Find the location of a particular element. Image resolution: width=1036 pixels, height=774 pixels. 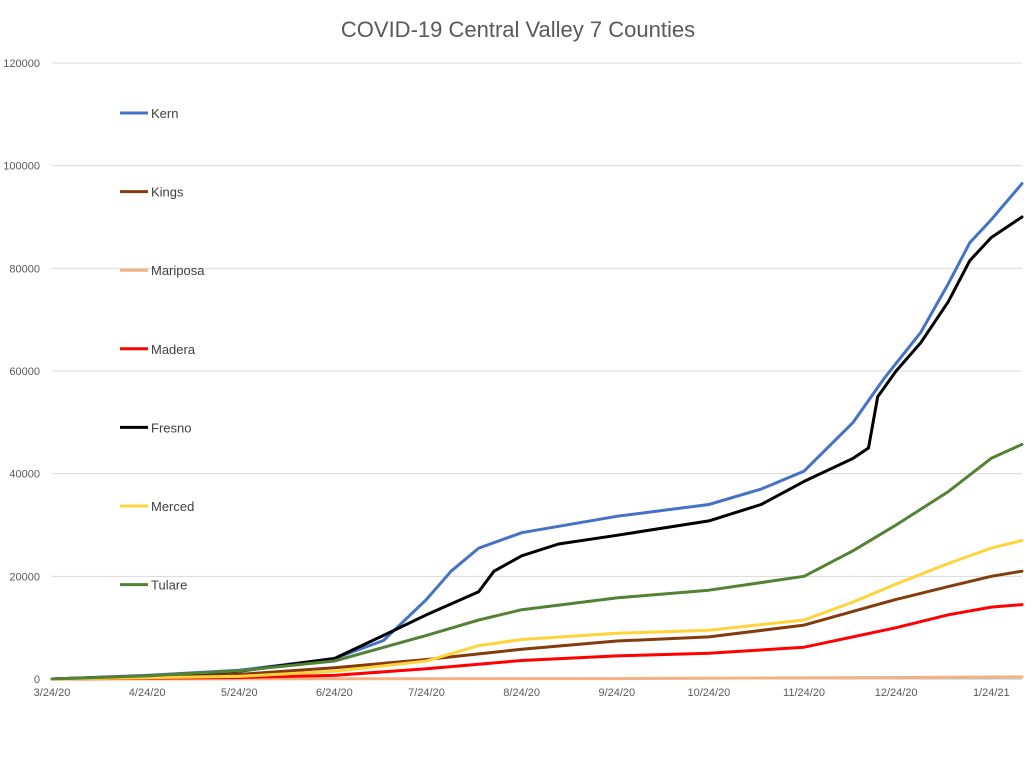

y-axis-ticks: 0 20000 40000 60000 80000 100000 120000 is located at coordinates (21, 372).